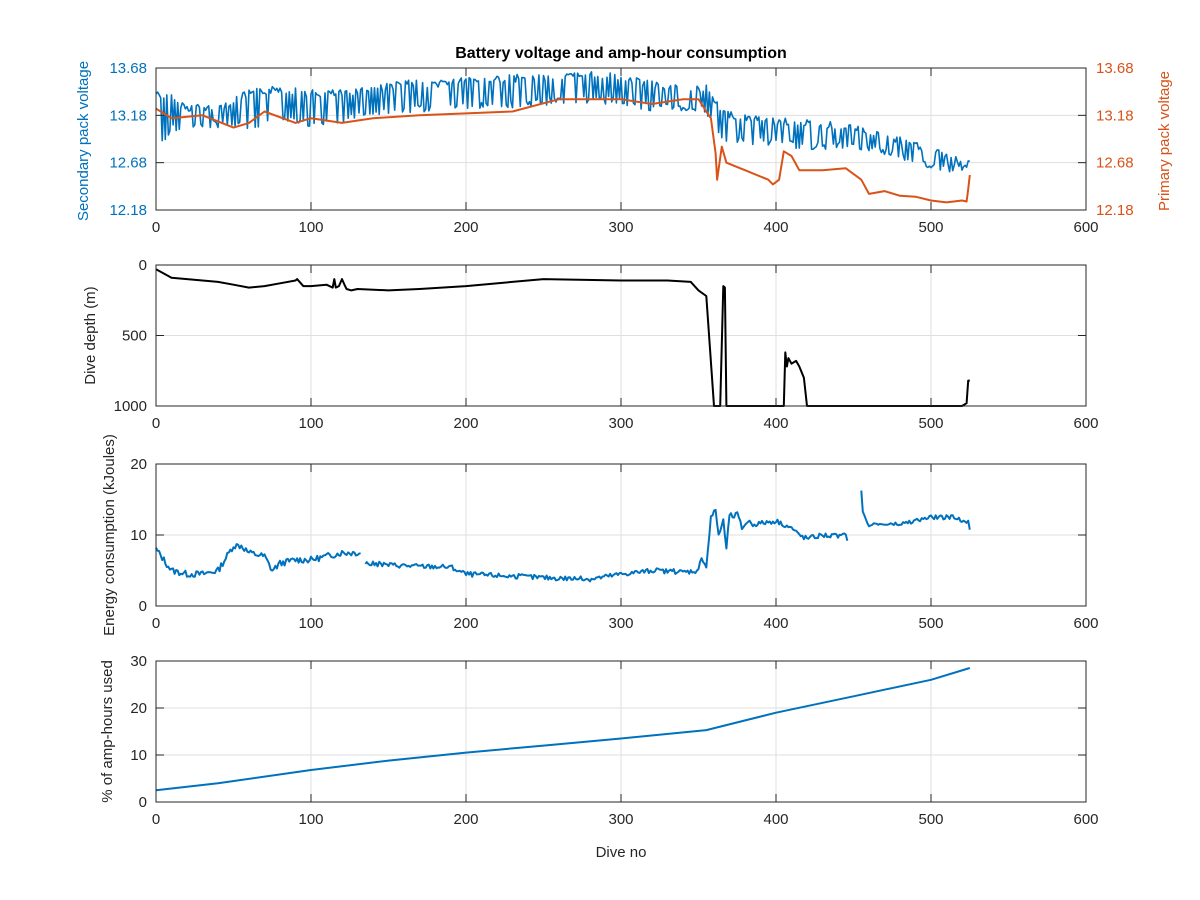  Describe the element at coordinates (1115, 163) in the screenshot. I see `y-tick-label-right: 12.68` at that location.